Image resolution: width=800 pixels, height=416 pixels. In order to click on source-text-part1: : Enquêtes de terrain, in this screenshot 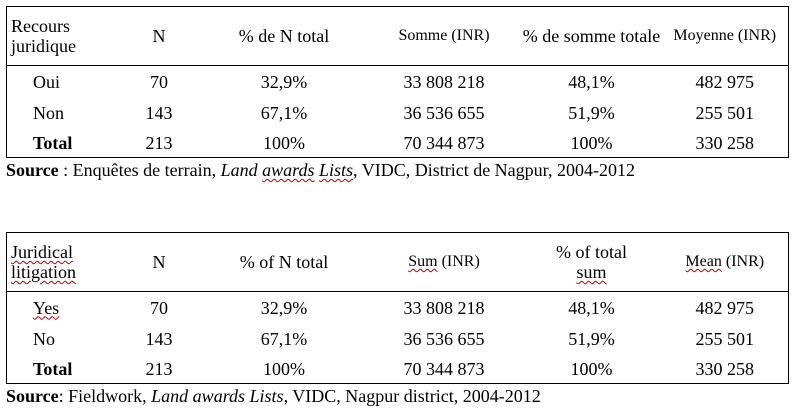, I will do `click(139, 170)`.